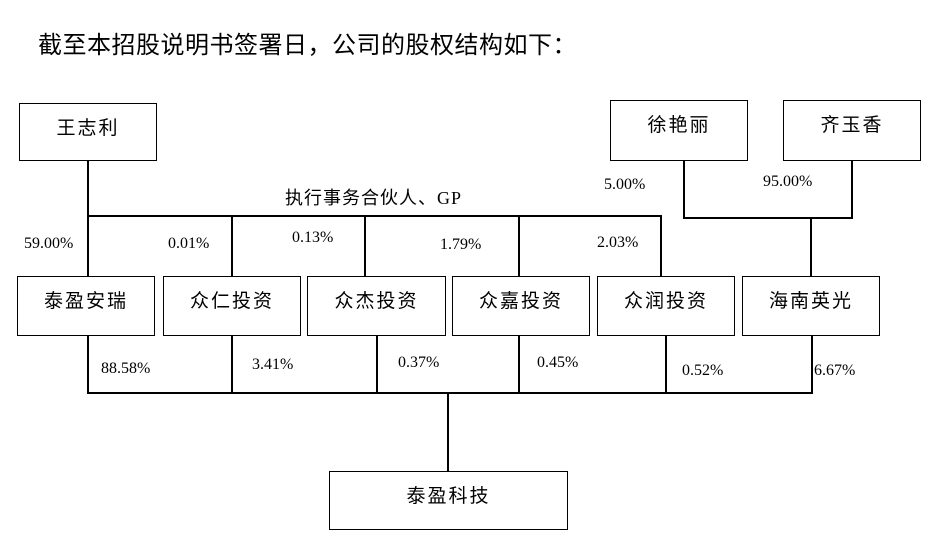  I want to click on pct-zhongren-to-keji: 3.41%, so click(273, 364).